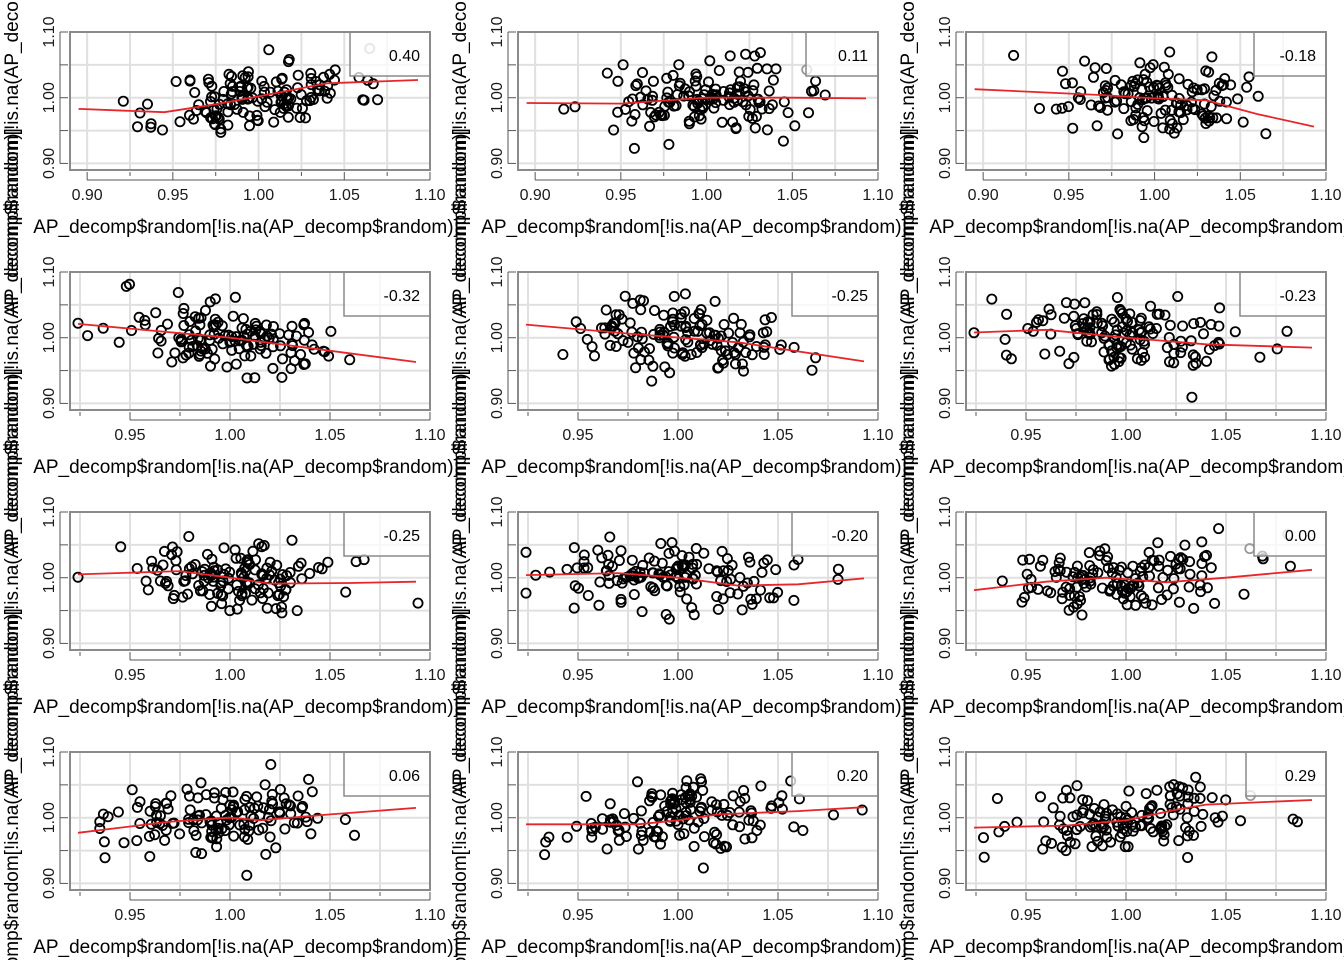 The height and width of the screenshot is (960, 1344). I want to click on correlation-label: -0.25, so click(850, 296).